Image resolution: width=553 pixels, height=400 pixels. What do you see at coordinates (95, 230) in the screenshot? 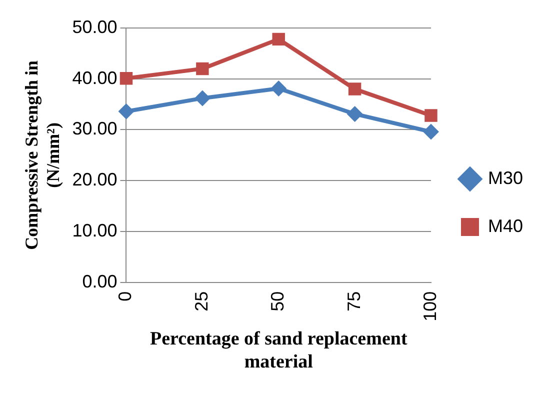
I see `y-tick-label: 10.00` at bounding box center [95, 230].